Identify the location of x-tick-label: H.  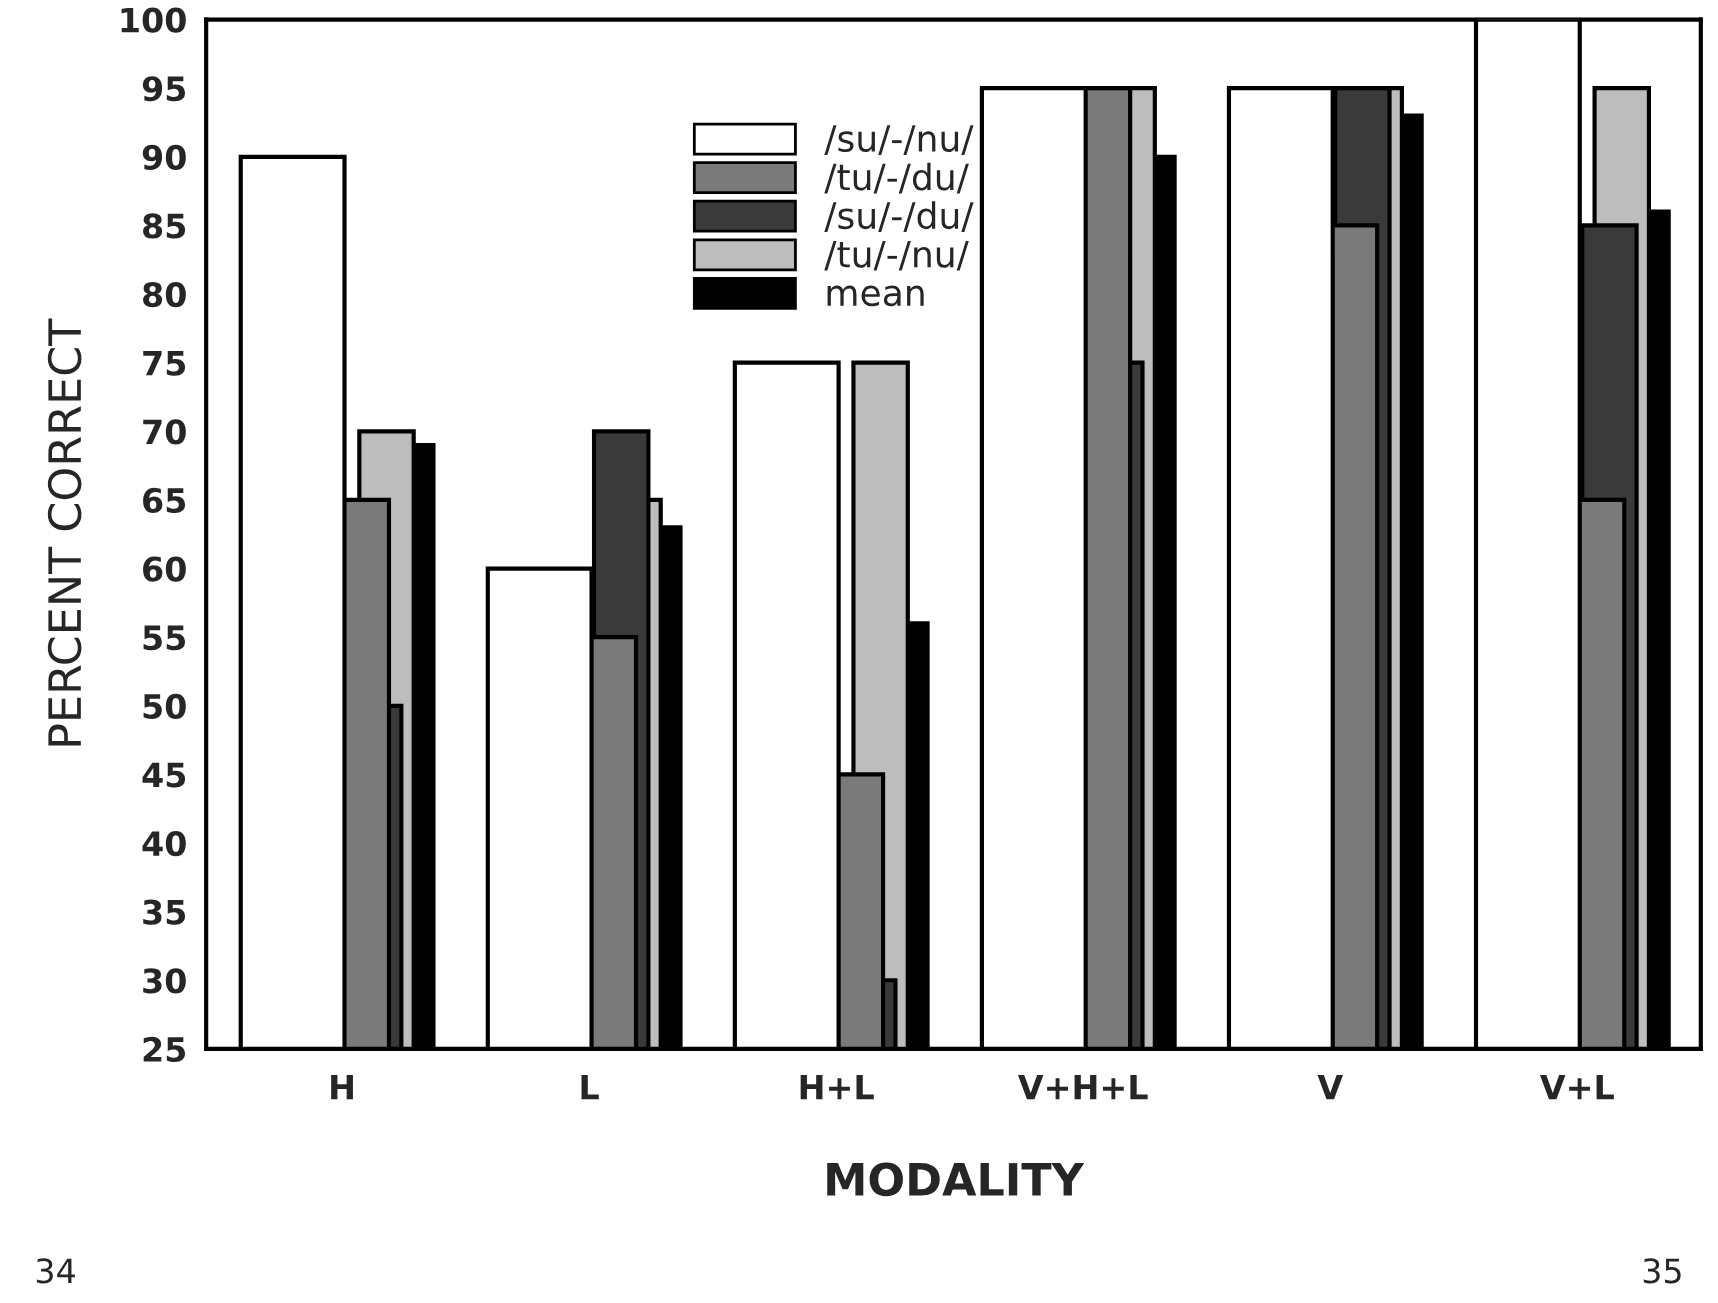
(342, 1087).